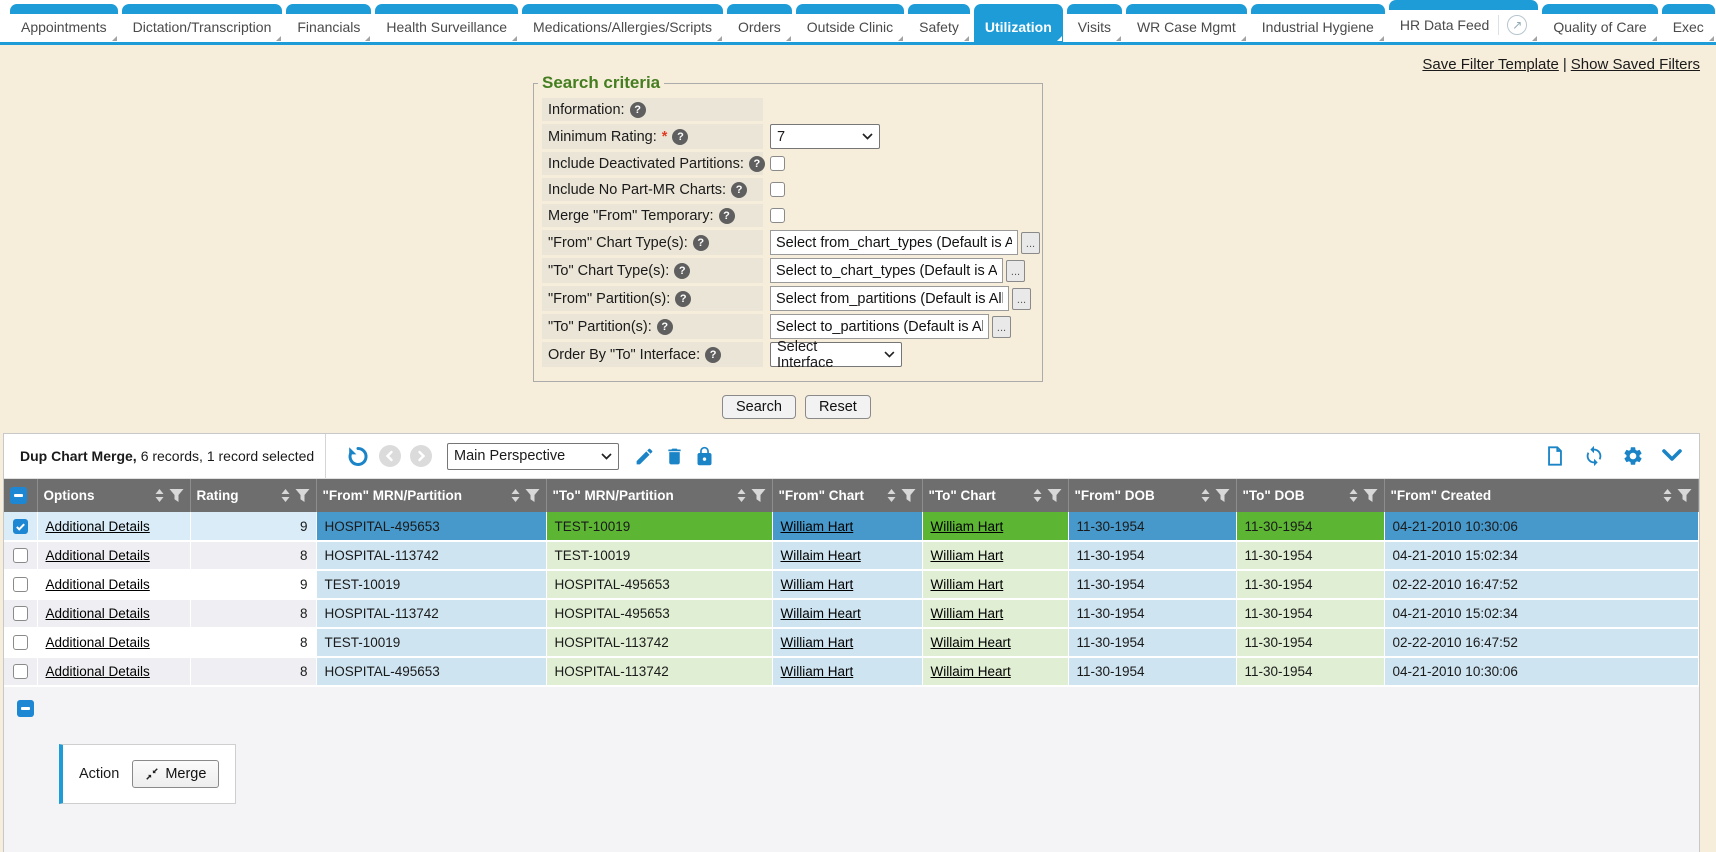 The width and height of the screenshot is (1716, 852). What do you see at coordinates (18, 495) in the screenshot?
I see `select-all-checkbox` at bounding box center [18, 495].